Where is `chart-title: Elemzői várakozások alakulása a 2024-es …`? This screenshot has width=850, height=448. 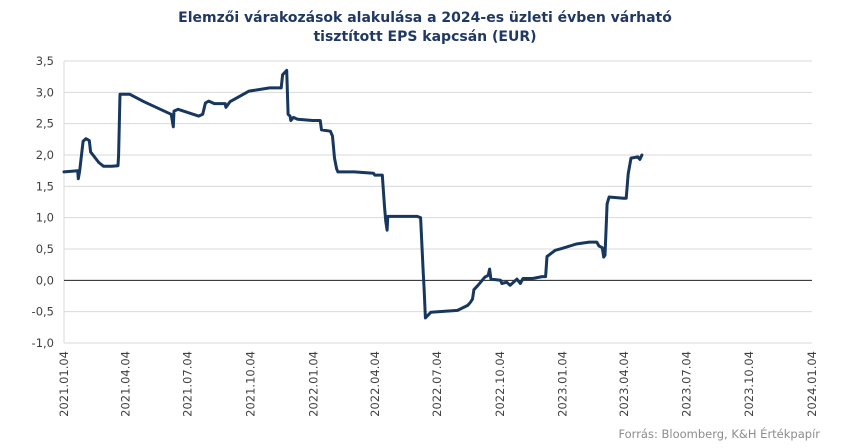 chart-title: Elemzői várakozások alakulása a 2024-es … is located at coordinates (425, 28).